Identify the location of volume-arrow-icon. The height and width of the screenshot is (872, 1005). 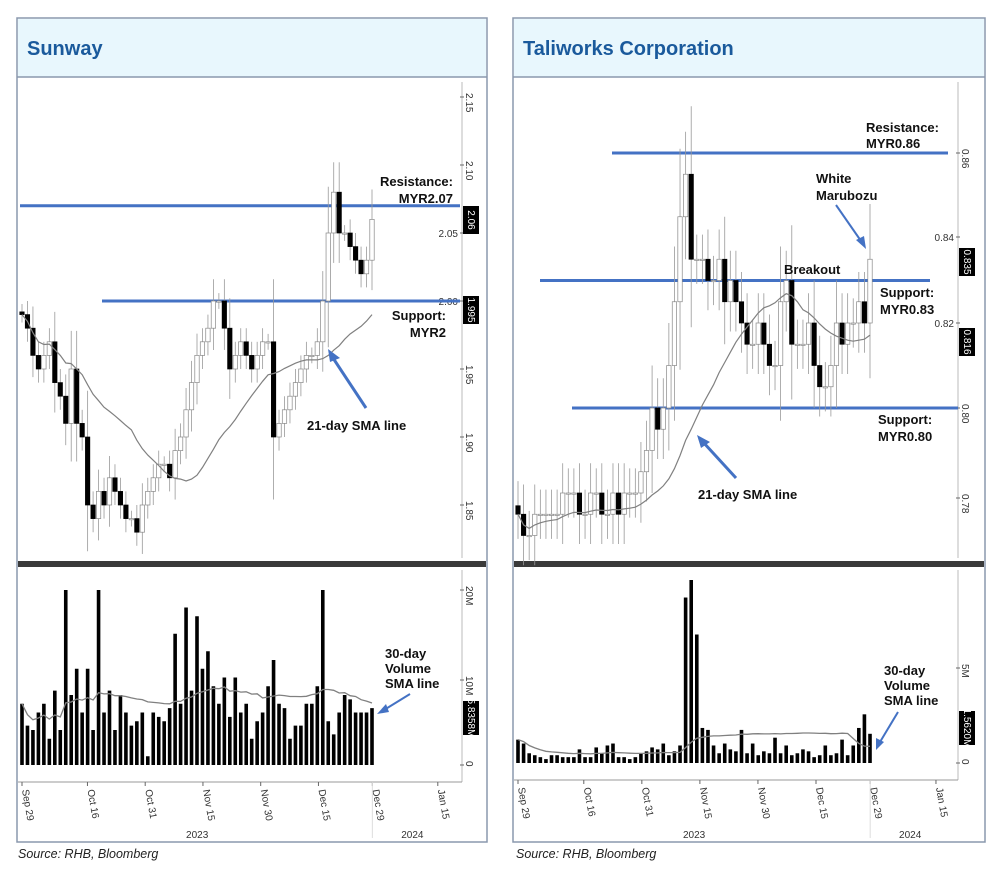
(887, 730).